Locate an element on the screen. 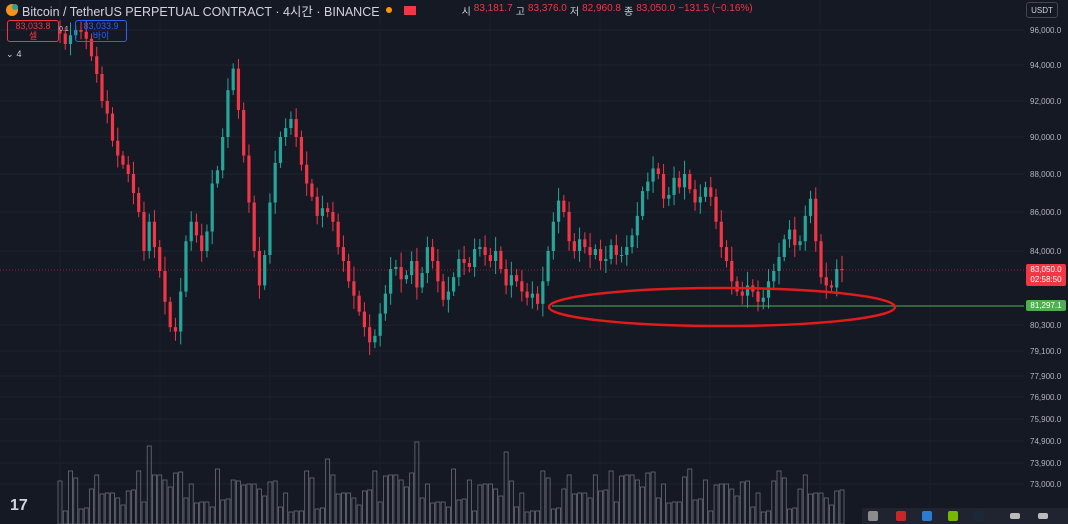 Image resolution: width=1068 pixels, height=524 pixels. support-zone-ellipse is located at coordinates (722, 307).